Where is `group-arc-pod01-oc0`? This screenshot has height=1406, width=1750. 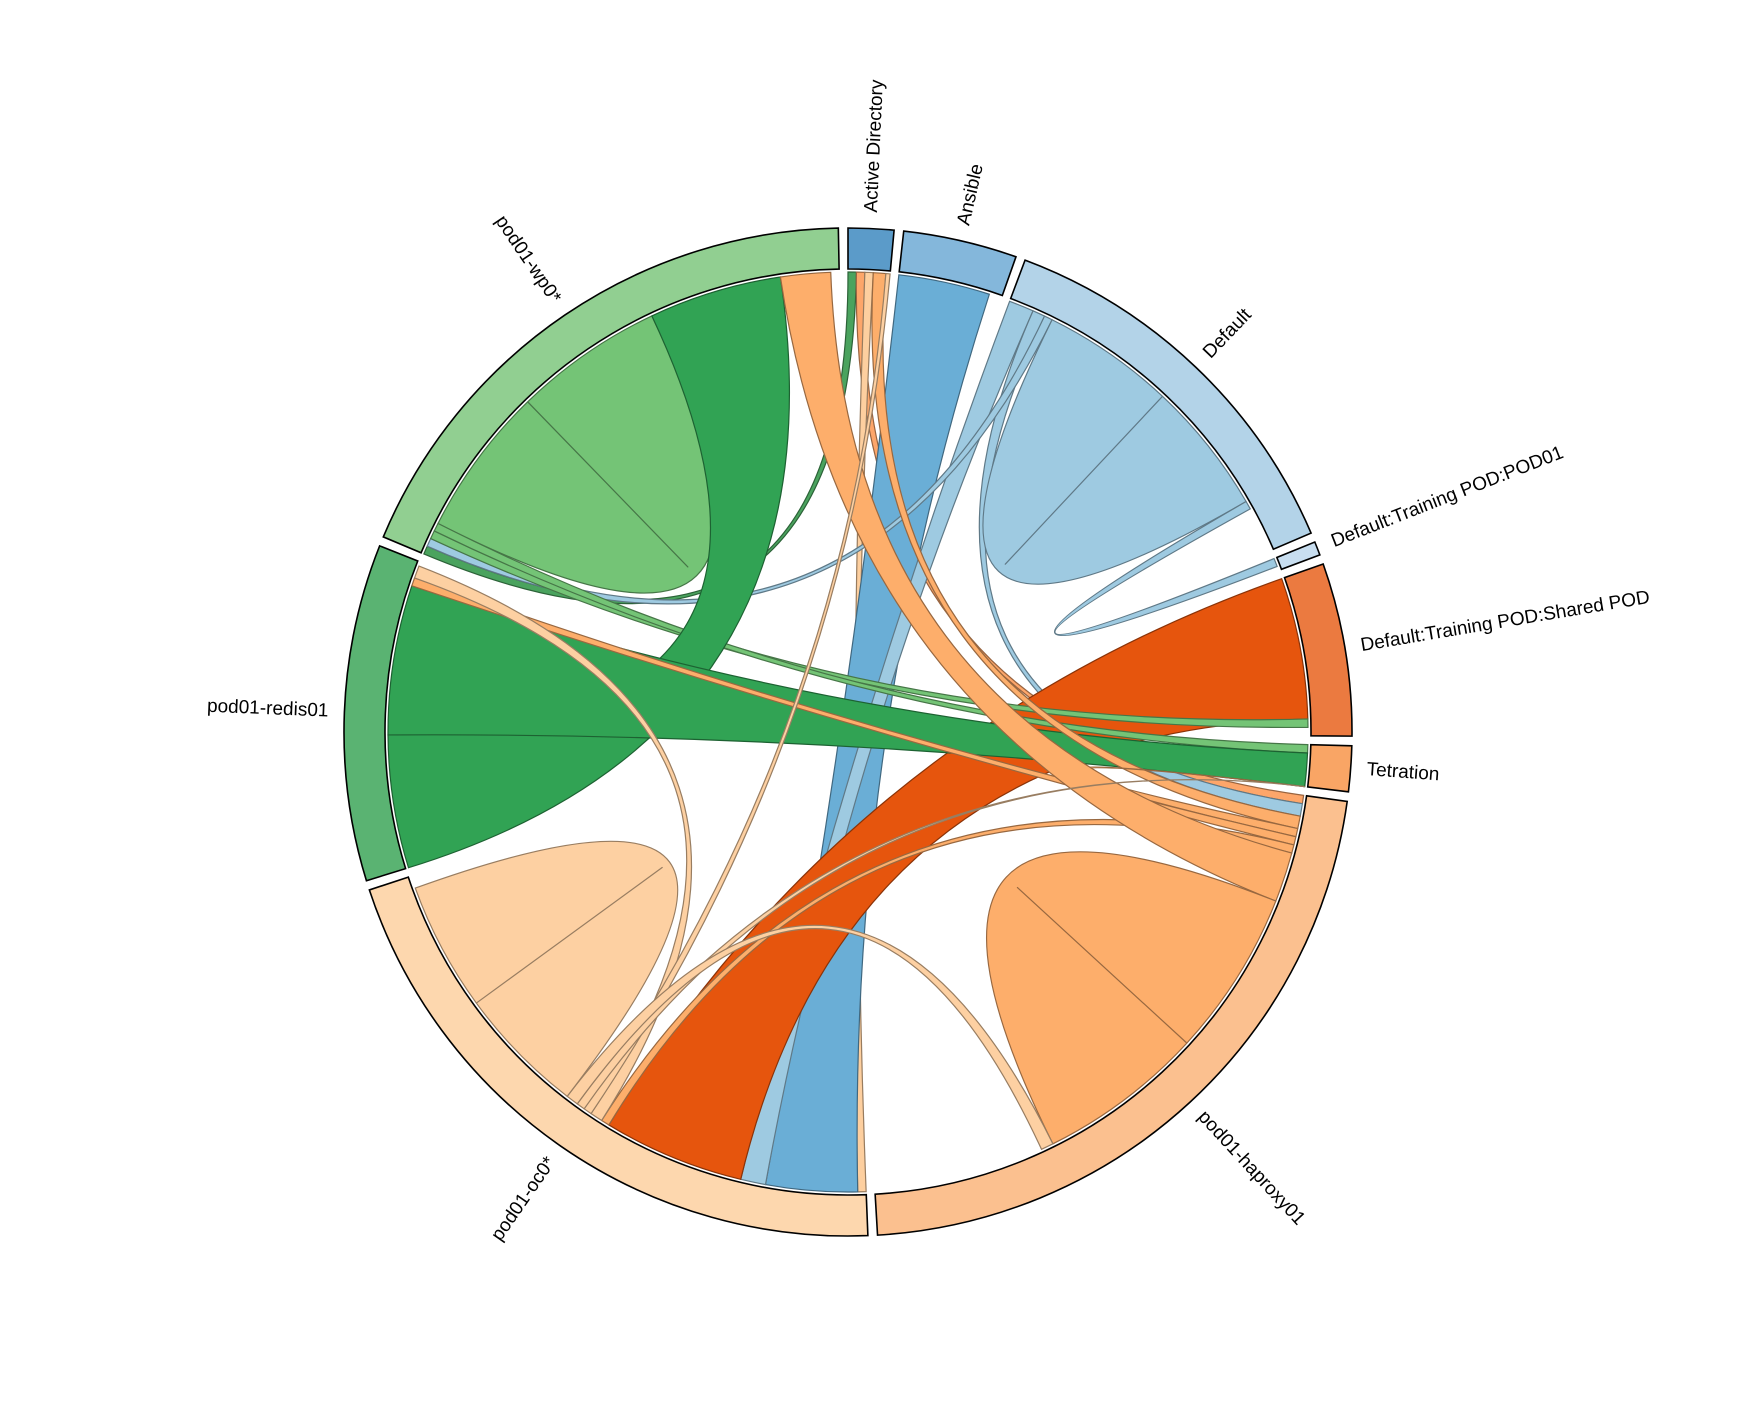
group-arc-pod01-oc0 is located at coordinates (618, 1056).